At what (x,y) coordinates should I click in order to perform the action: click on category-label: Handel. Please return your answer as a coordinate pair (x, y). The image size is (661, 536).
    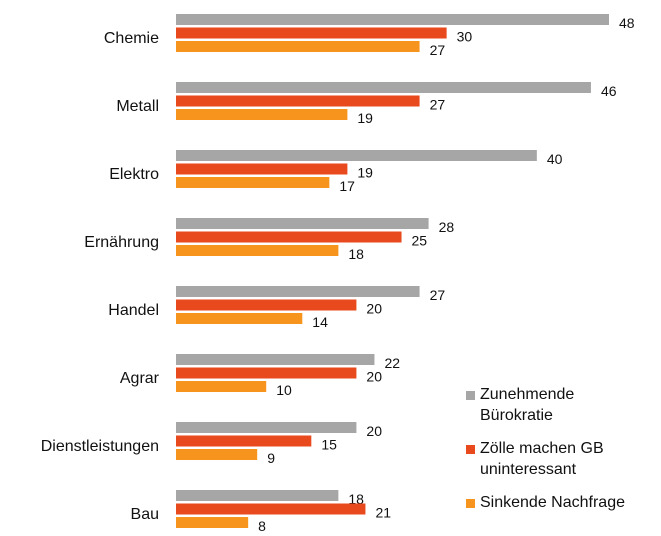
    Looking at the image, I should click on (133, 310).